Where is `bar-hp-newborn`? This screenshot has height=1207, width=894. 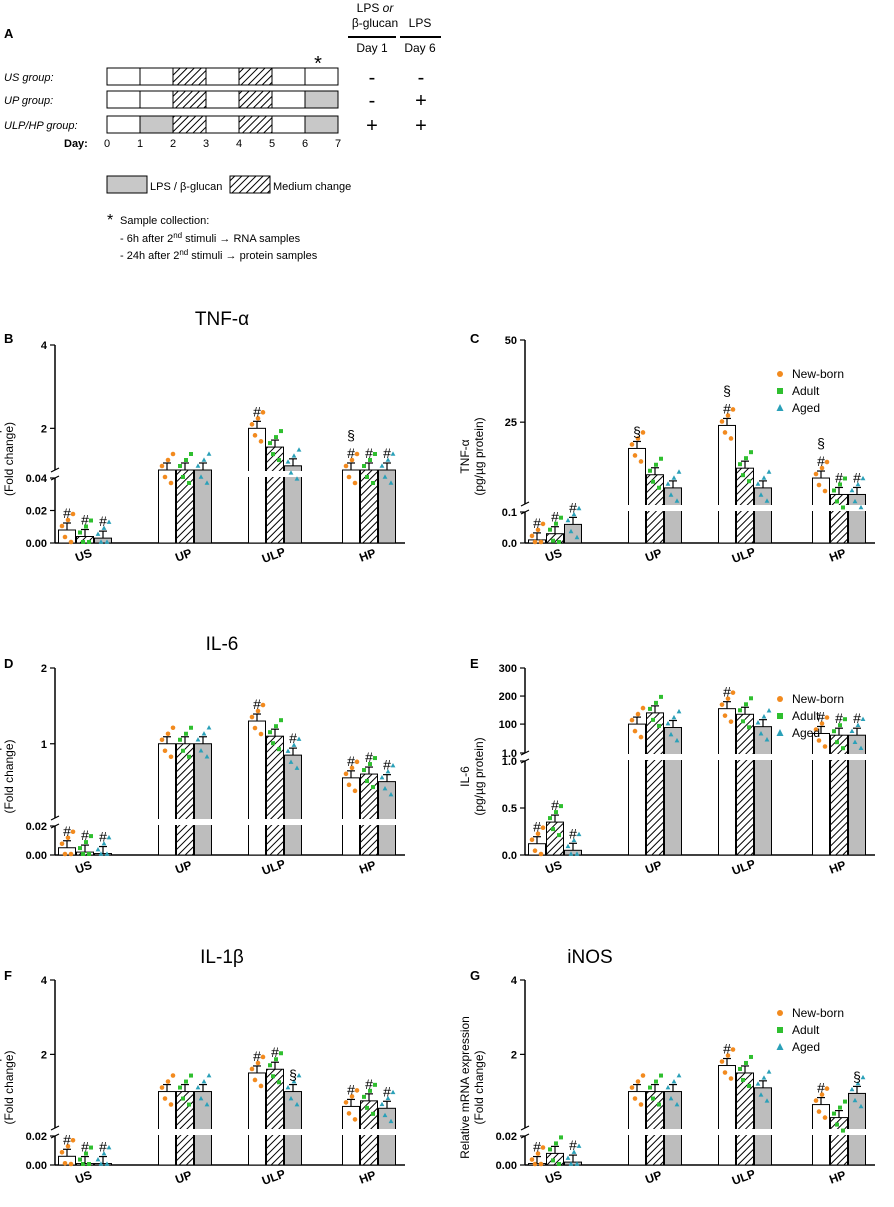
bar-hp-newborn is located at coordinates (351, 816).